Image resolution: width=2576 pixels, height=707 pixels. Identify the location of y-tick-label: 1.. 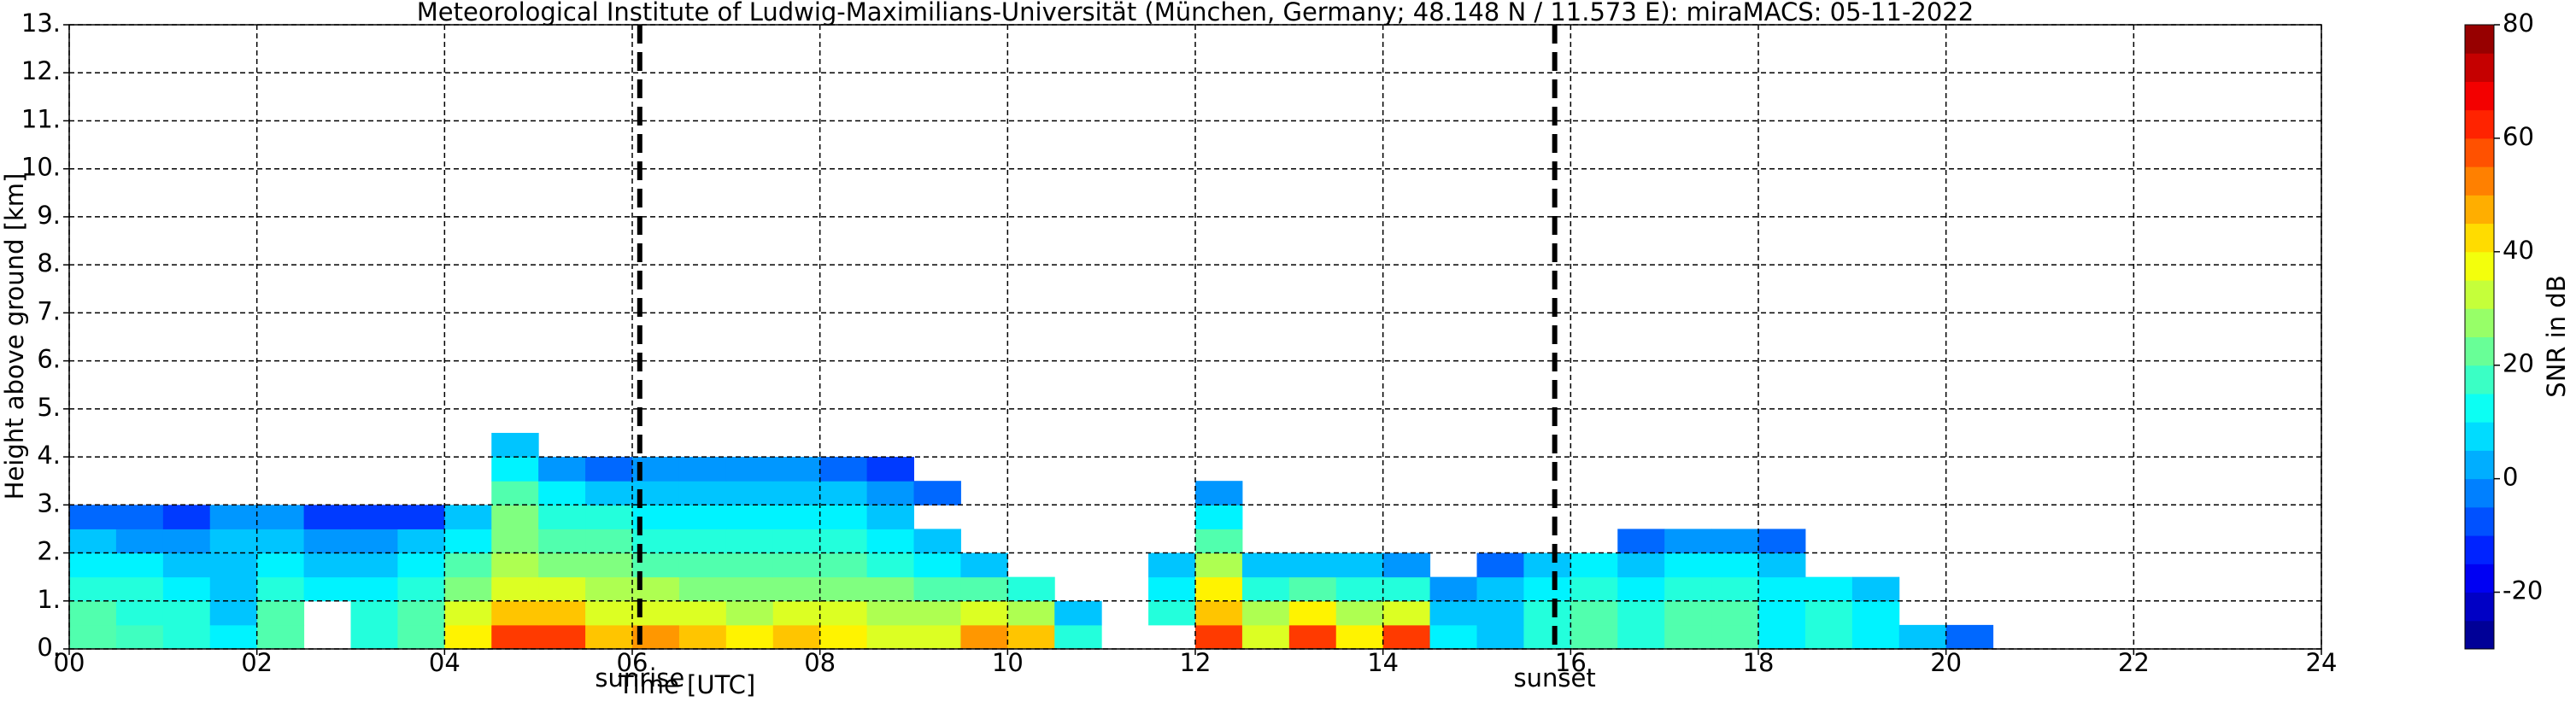
(49, 599).